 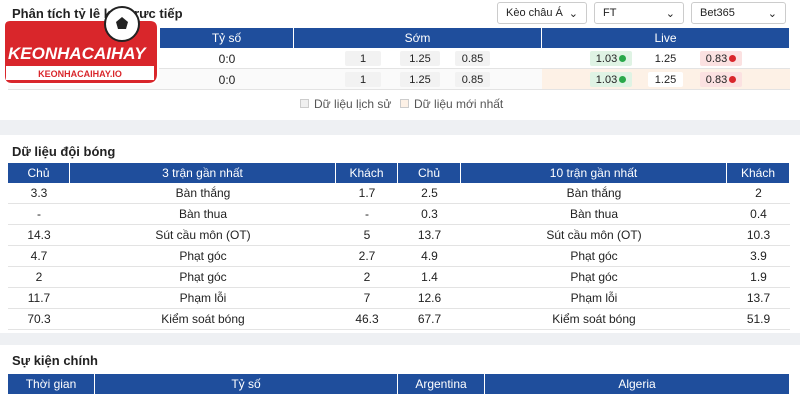 I want to click on stat-cell: 1.4, so click(x=429, y=277).